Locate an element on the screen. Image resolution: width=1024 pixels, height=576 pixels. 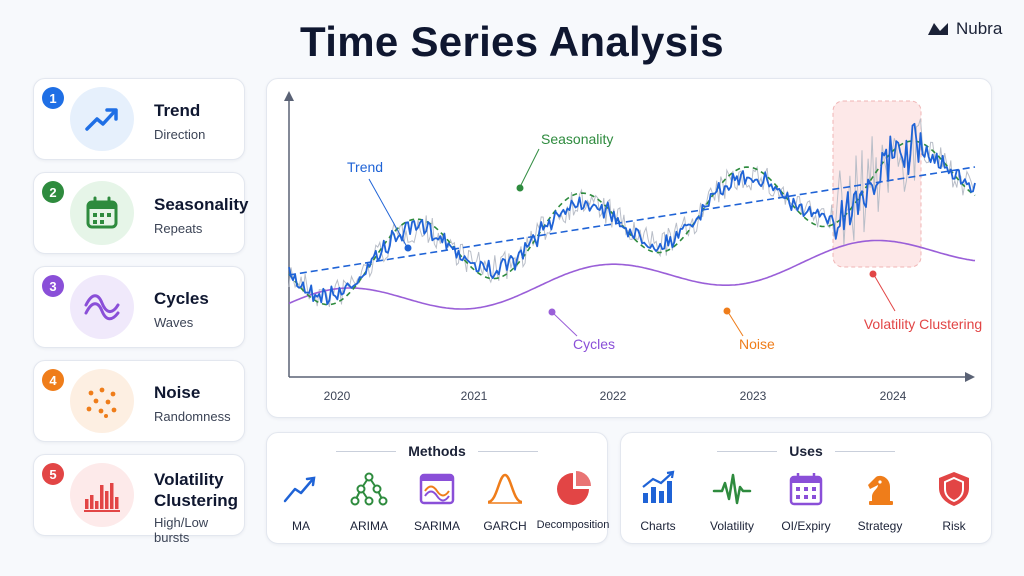
component-name: Noise is located at coordinates (177, 392).